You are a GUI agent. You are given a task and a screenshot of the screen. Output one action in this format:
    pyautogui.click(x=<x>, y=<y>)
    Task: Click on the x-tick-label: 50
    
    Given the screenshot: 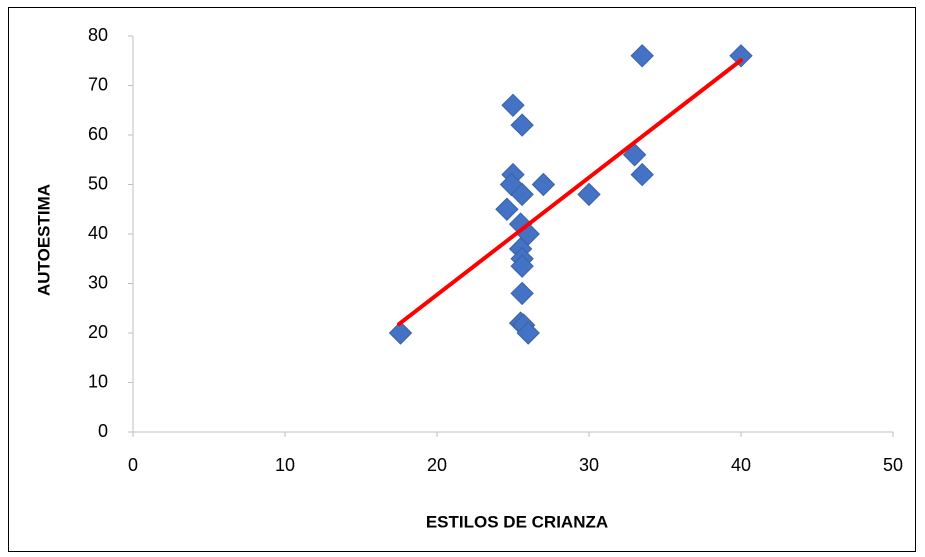 What is the action you would take?
    pyautogui.click(x=893, y=465)
    